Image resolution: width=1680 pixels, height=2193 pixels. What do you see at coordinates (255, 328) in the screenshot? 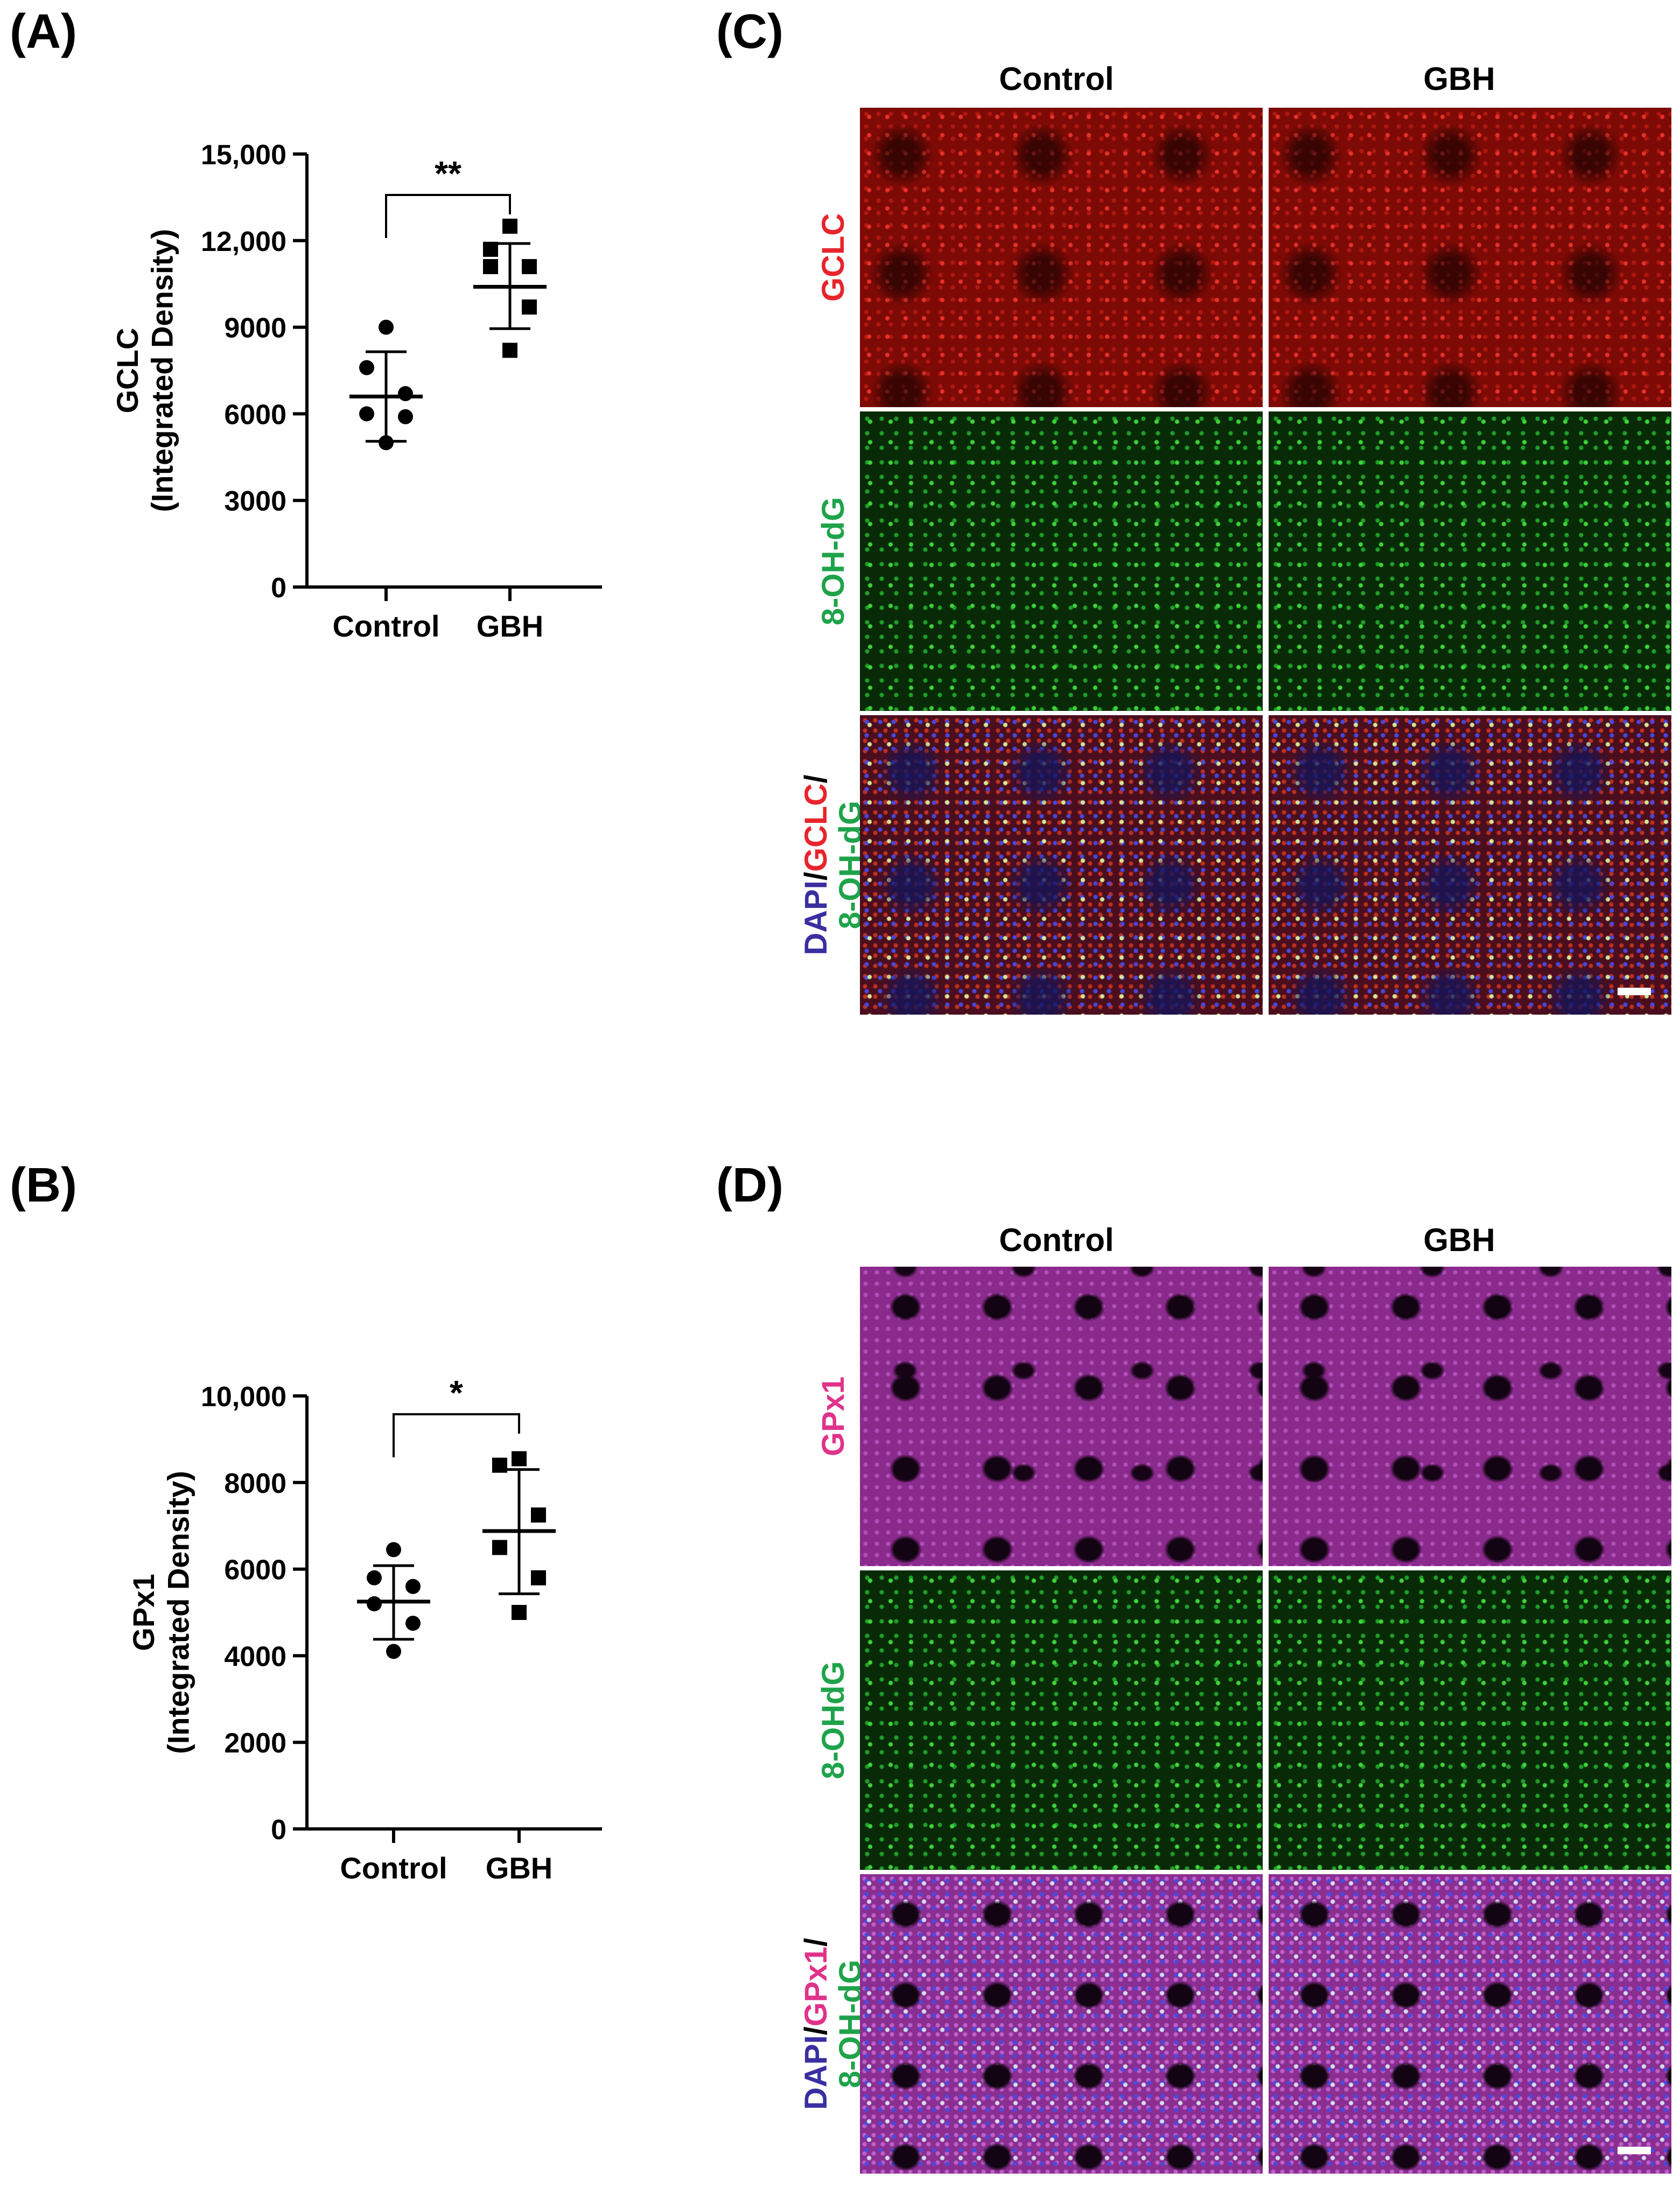
I see `chart-a-ytick-label: 9000` at bounding box center [255, 328].